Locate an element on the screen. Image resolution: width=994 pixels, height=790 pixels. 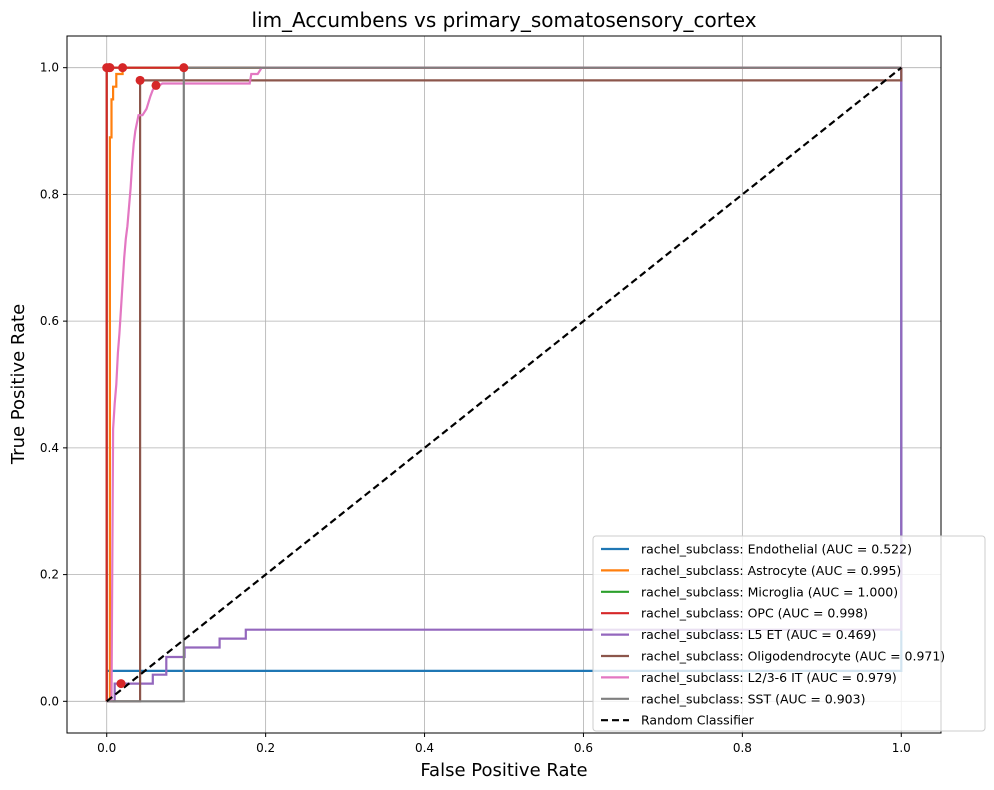
legend-label-1: rachel_subclass: Astrocyte (AUC = 0.995) is located at coordinates (771, 570).